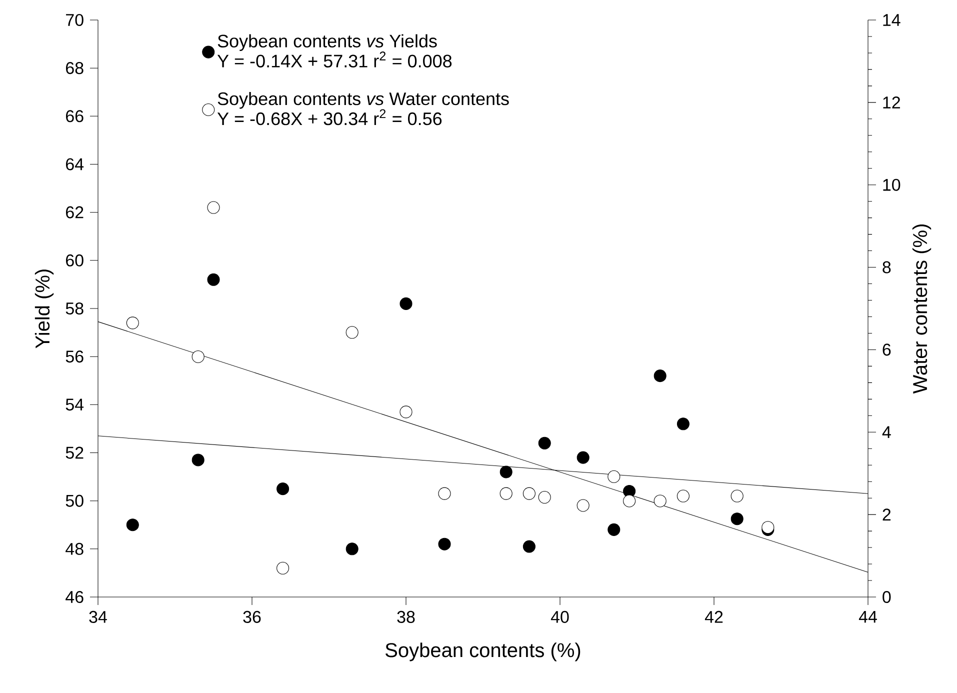 The width and height of the screenshot is (957, 693). I want to click on legend-label: Soybean contents vs Yields, so click(327, 43).